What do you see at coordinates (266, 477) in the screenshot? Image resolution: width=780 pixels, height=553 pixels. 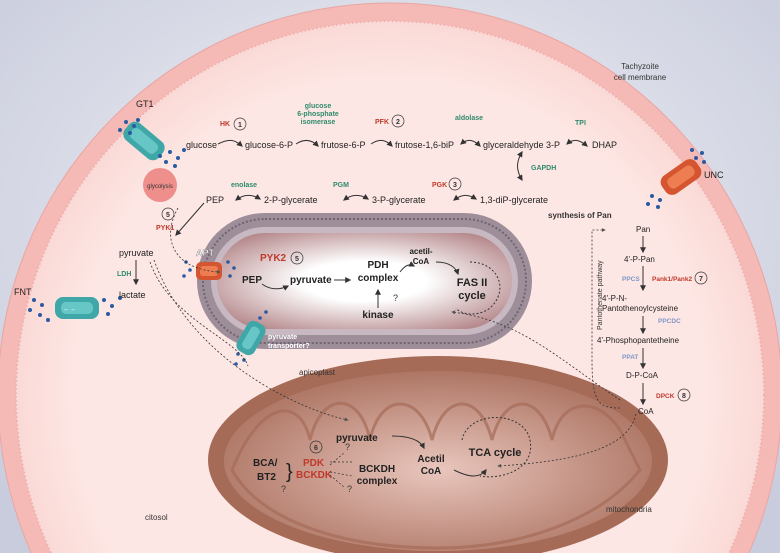 I see `bca-bt2: BT2` at bounding box center [266, 477].